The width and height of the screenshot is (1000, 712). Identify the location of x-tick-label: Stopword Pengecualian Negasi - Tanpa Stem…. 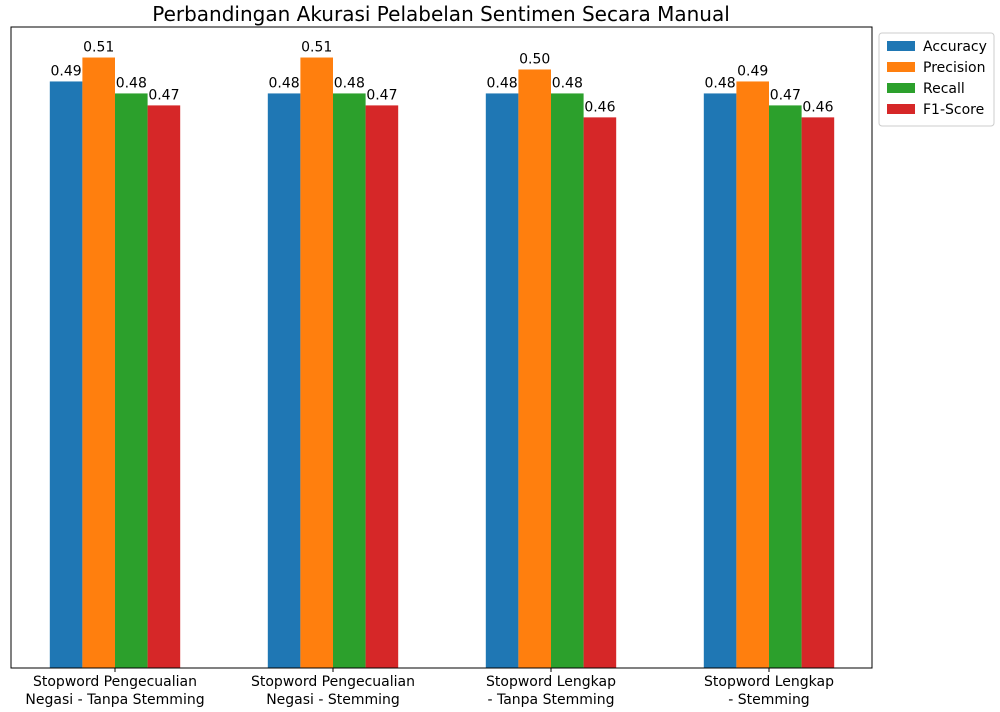
(114, 691).